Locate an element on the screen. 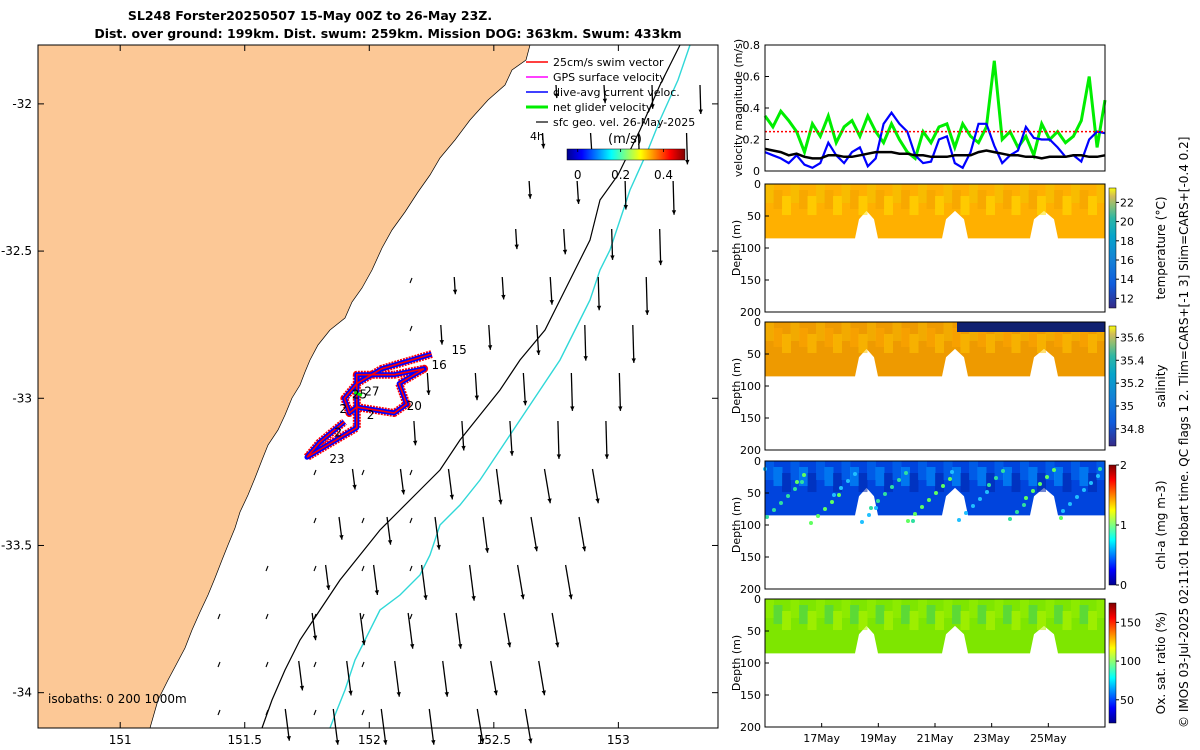 This screenshot has height=750, width=1200. map-x-tick-label: 151 is located at coordinates (120, 740).